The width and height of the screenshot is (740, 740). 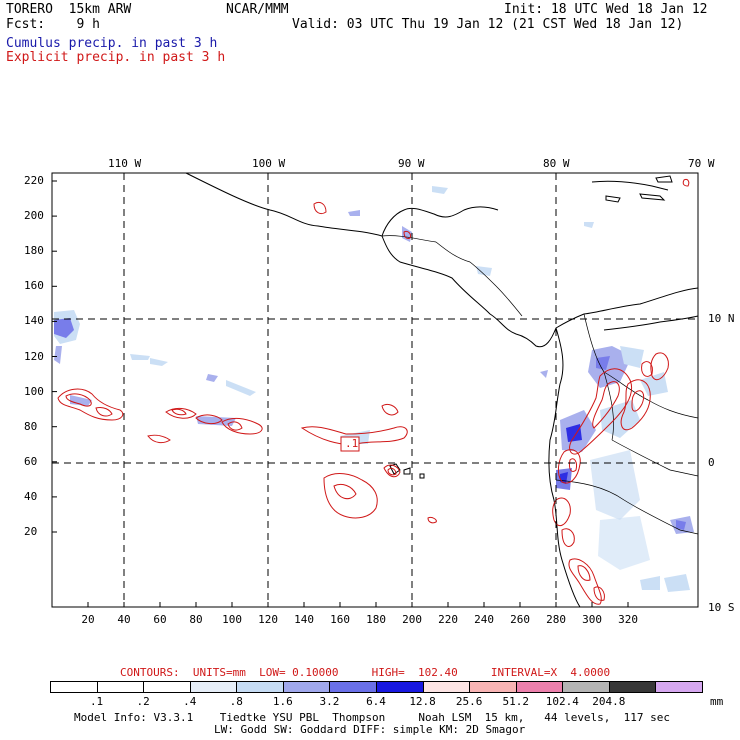 What do you see at coordinates (160, 619) in the screenshot?
I see `x-tick-label: 60` at bounding box center [160, 619].